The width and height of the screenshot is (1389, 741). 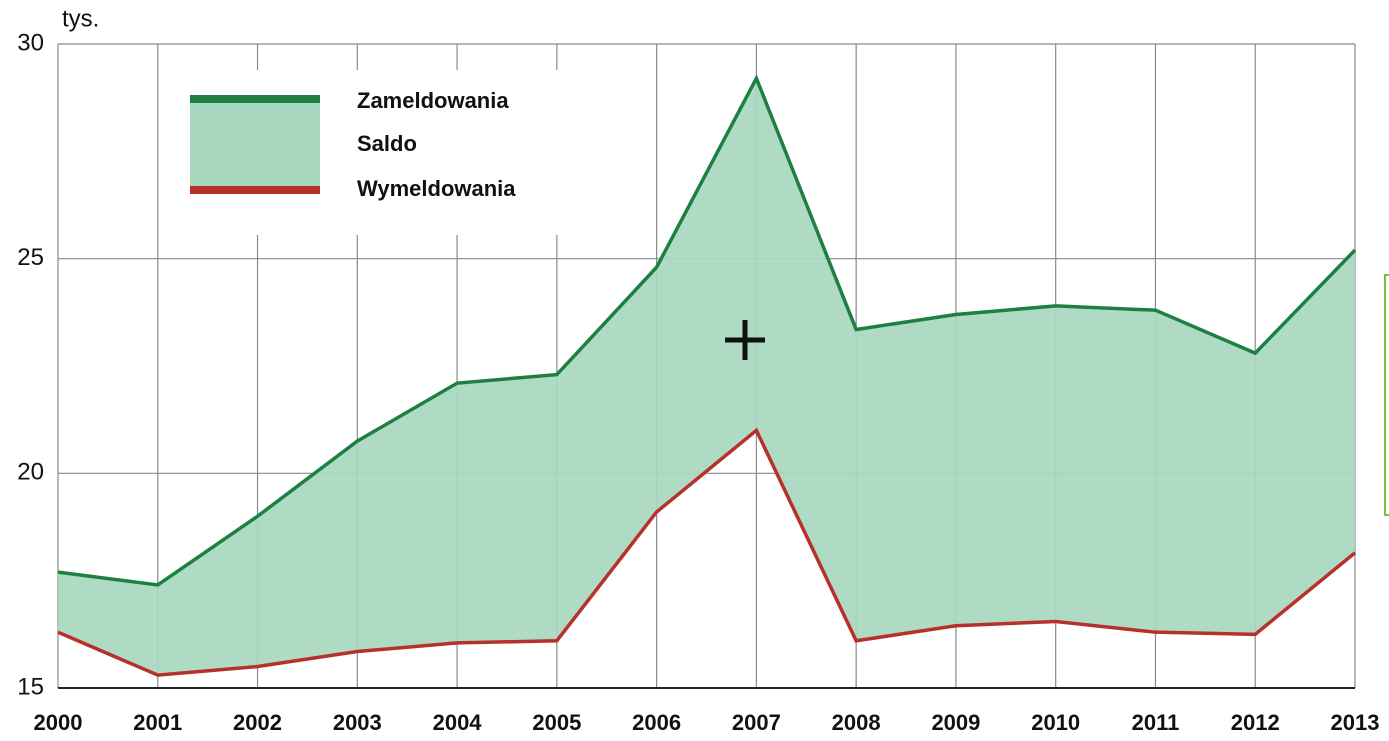 What do you see at coordinates (80, 18) in the screenshot?
I see `y-unit: tys.` at bounding box center [80, 18].